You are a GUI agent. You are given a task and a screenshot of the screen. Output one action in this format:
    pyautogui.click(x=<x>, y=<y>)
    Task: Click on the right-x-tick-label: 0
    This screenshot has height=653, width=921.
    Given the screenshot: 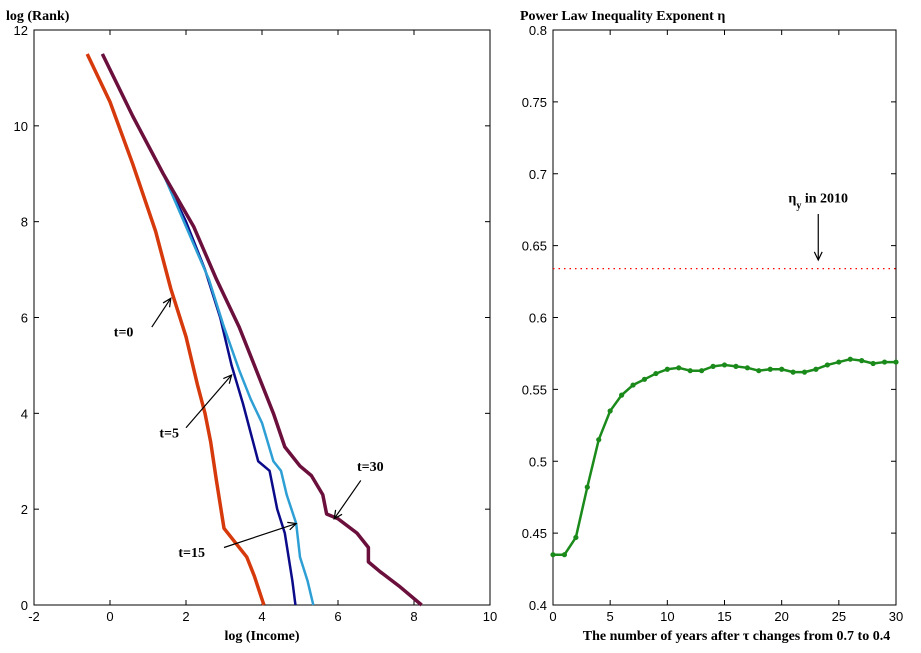 What is the action you would take?
    pyautogui.click(x=552, y=616)
    